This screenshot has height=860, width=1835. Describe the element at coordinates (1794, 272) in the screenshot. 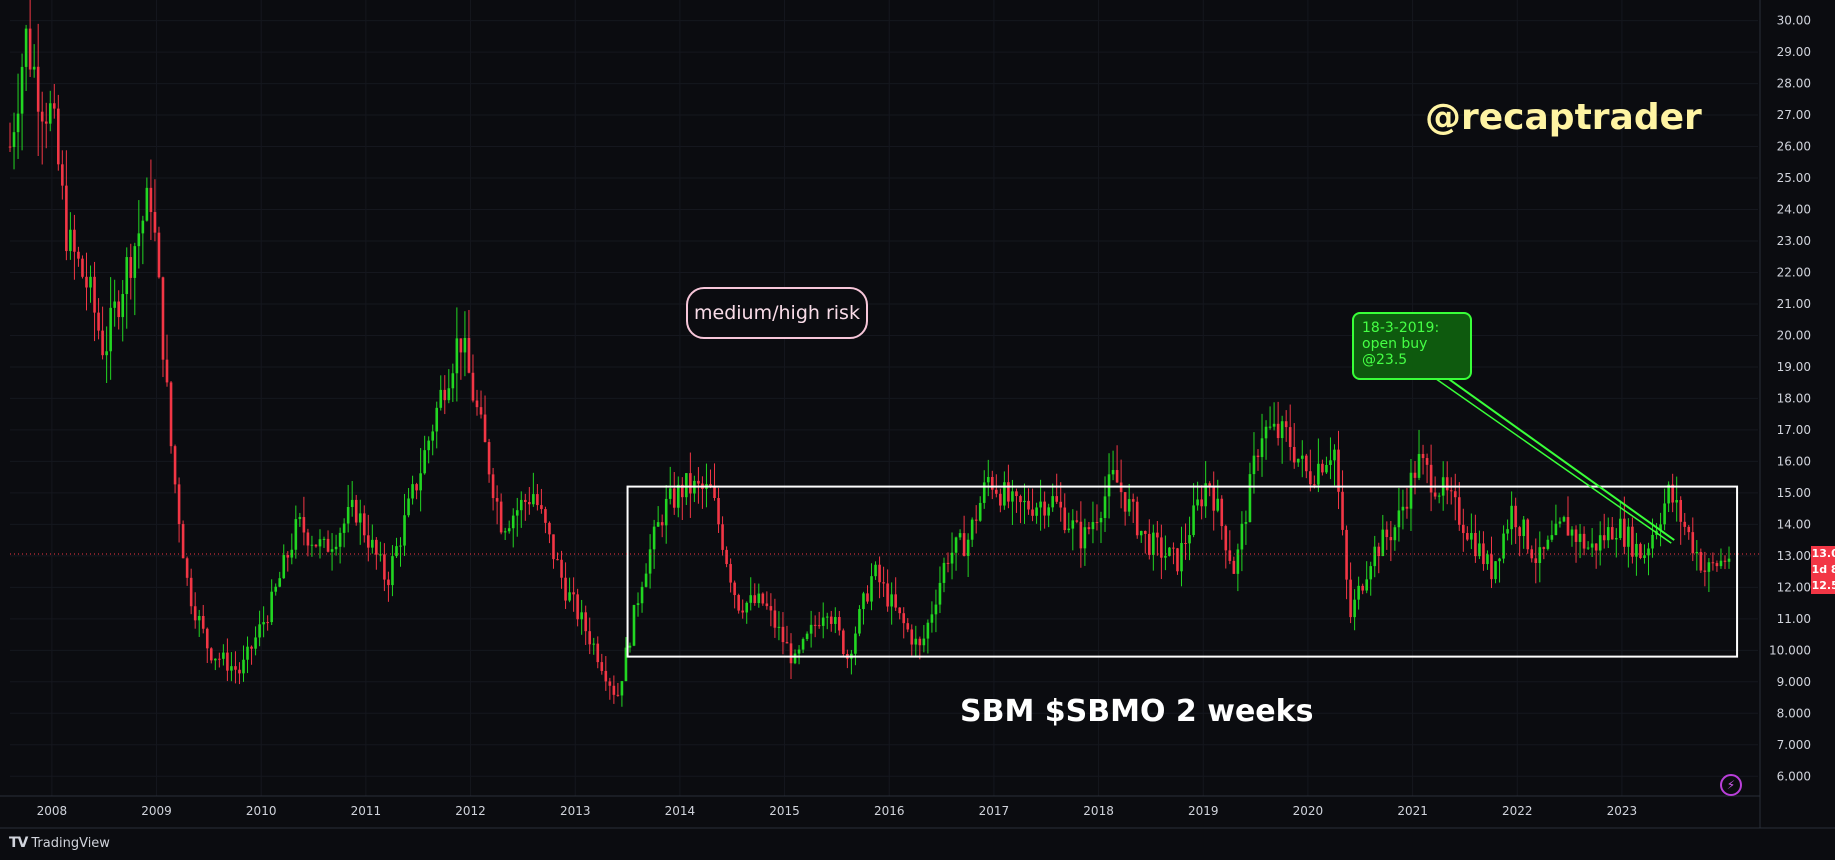

I see `y-tick-label: 22.00` at that location.